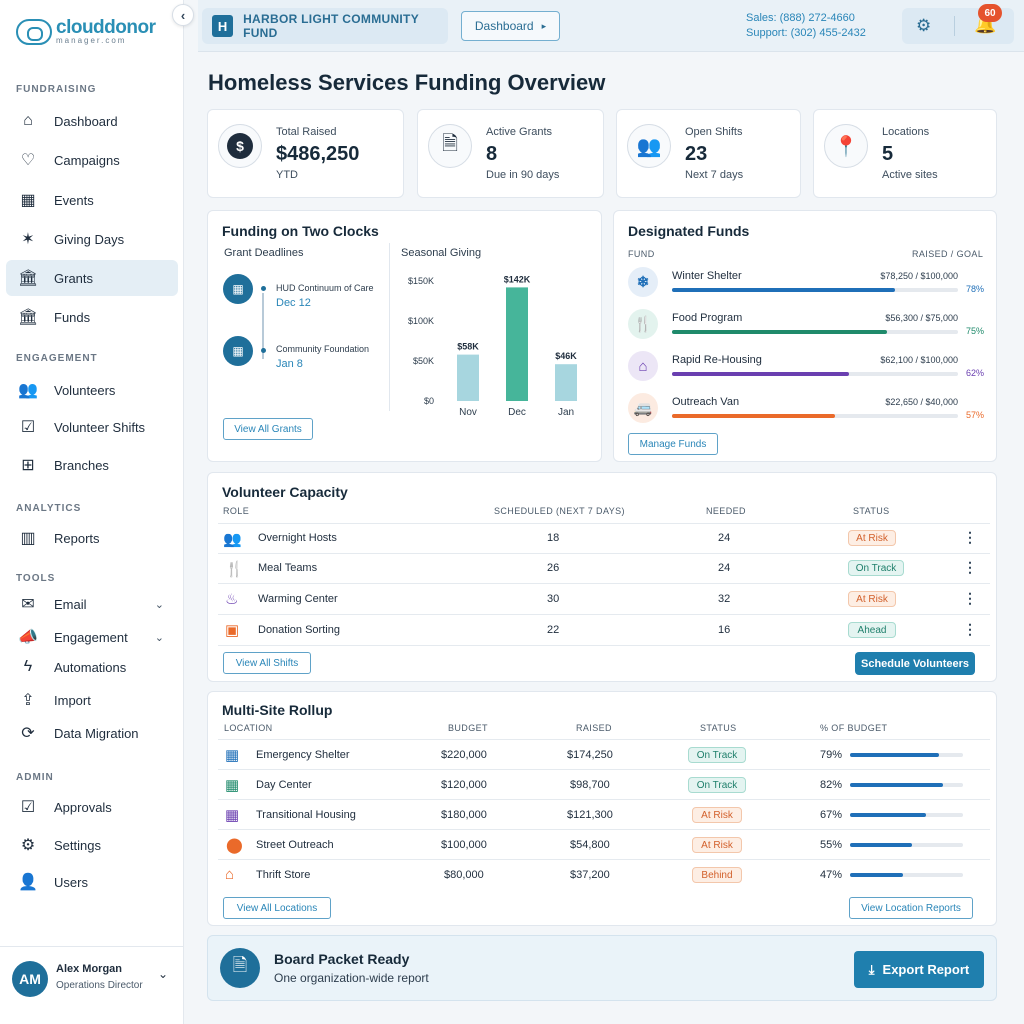 Image resolution: width=1024 pixels, height=1024 pixels. Describe the element at coordinates (643, 324) in the screenshot. I see `utensils-icon: 🍴` at that location.